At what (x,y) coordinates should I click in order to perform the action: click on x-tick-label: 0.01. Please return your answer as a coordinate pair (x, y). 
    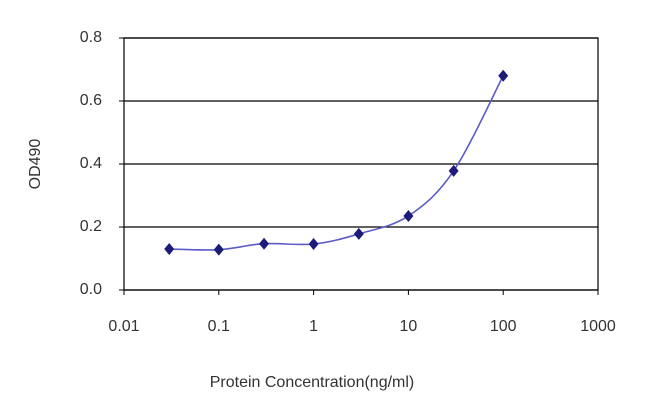
    Looking at the image, I should click on (123, 326).